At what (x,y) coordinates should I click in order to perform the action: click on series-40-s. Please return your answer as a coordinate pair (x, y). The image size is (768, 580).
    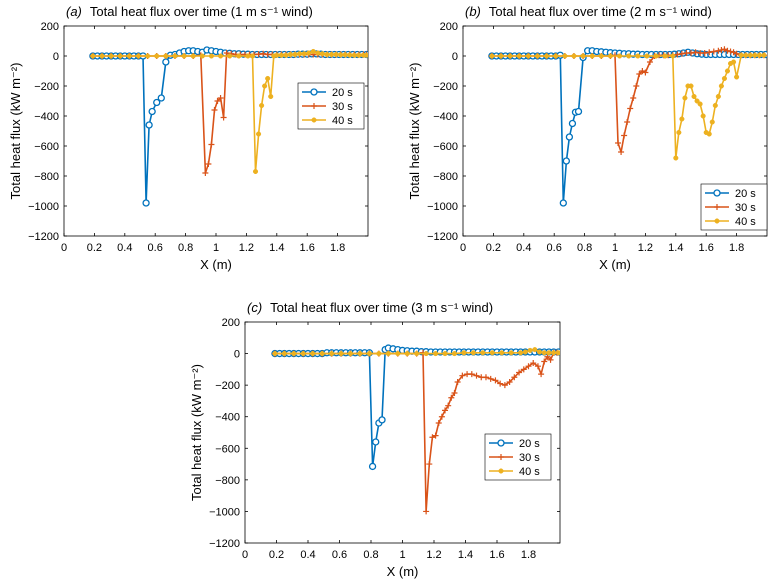
    Looking at the image, I should click on (229, 111).